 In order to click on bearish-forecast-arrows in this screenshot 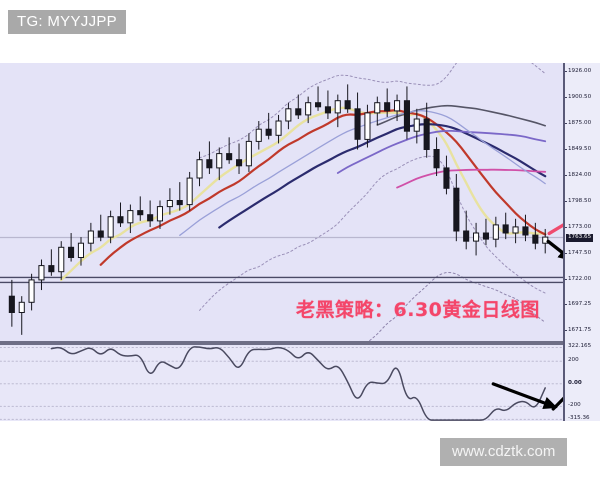, I will do `click(554, 250)`.